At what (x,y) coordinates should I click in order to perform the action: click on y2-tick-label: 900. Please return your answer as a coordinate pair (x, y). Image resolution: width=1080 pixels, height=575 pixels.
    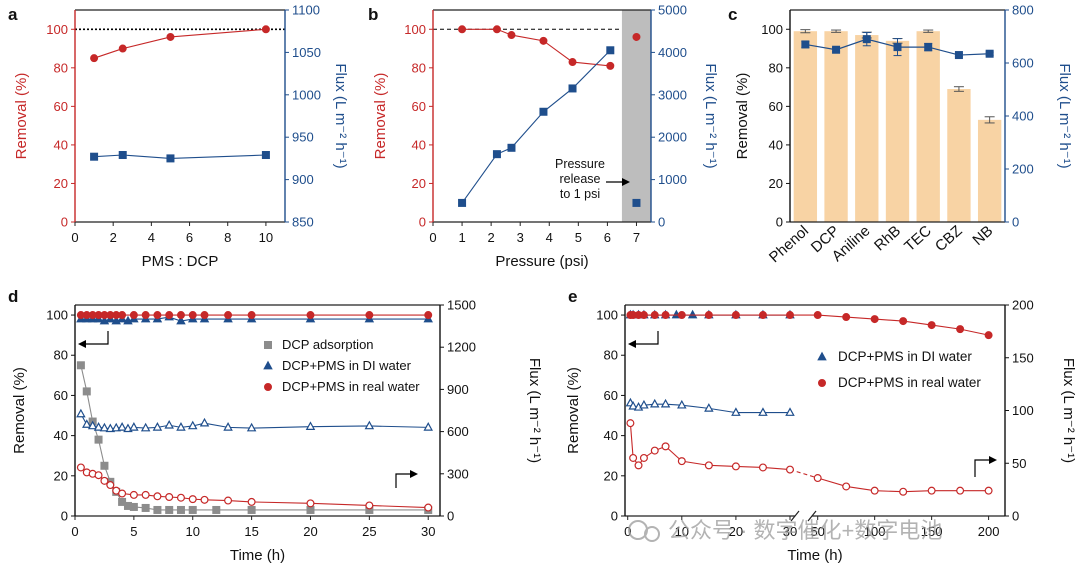
    Looking at the image, I should click on (458, 389).